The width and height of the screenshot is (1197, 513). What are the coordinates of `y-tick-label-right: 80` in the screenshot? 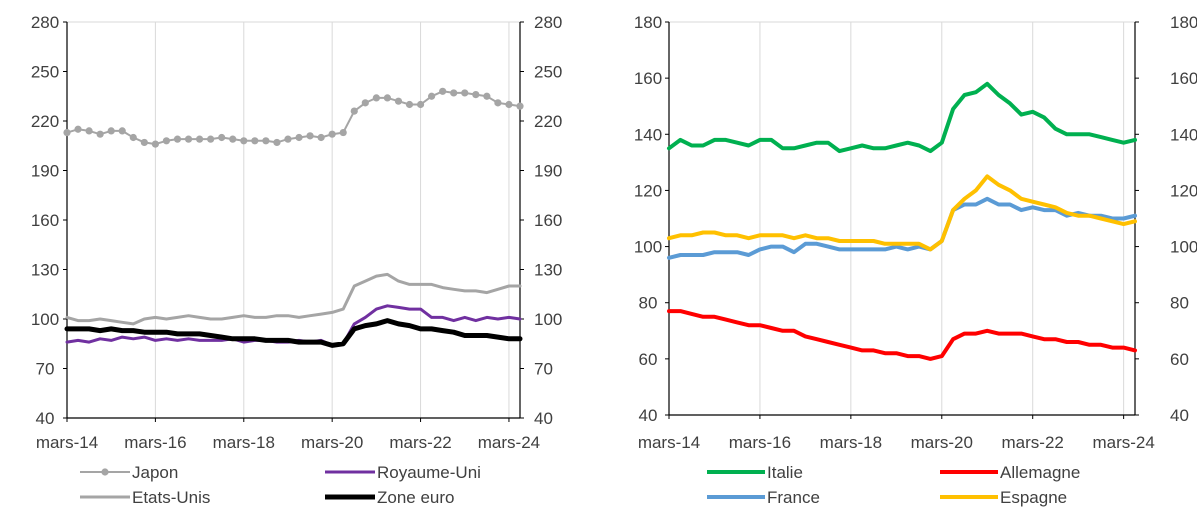 It's located at (1179, 303).